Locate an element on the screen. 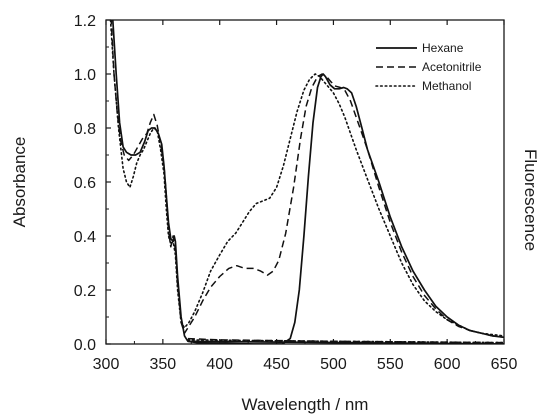 The image size is (539, 418). y-tick-label: 0.2 is located at coordinates (85, 291).